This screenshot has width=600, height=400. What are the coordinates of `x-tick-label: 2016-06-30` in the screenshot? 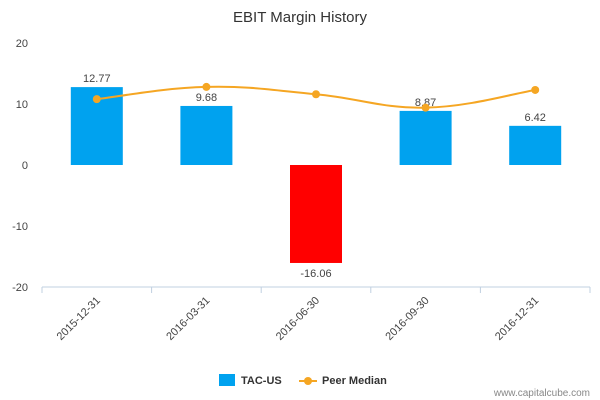 It's located at (298, 319).